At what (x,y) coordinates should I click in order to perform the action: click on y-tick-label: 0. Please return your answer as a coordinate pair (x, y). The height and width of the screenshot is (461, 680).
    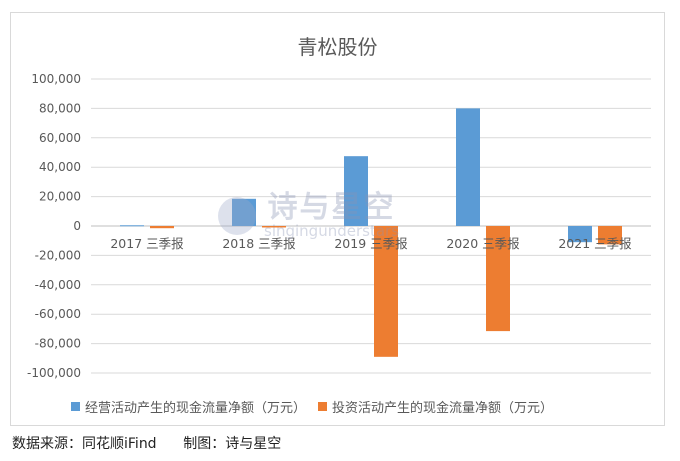
    Looking at the image, I should click on (77, 226).